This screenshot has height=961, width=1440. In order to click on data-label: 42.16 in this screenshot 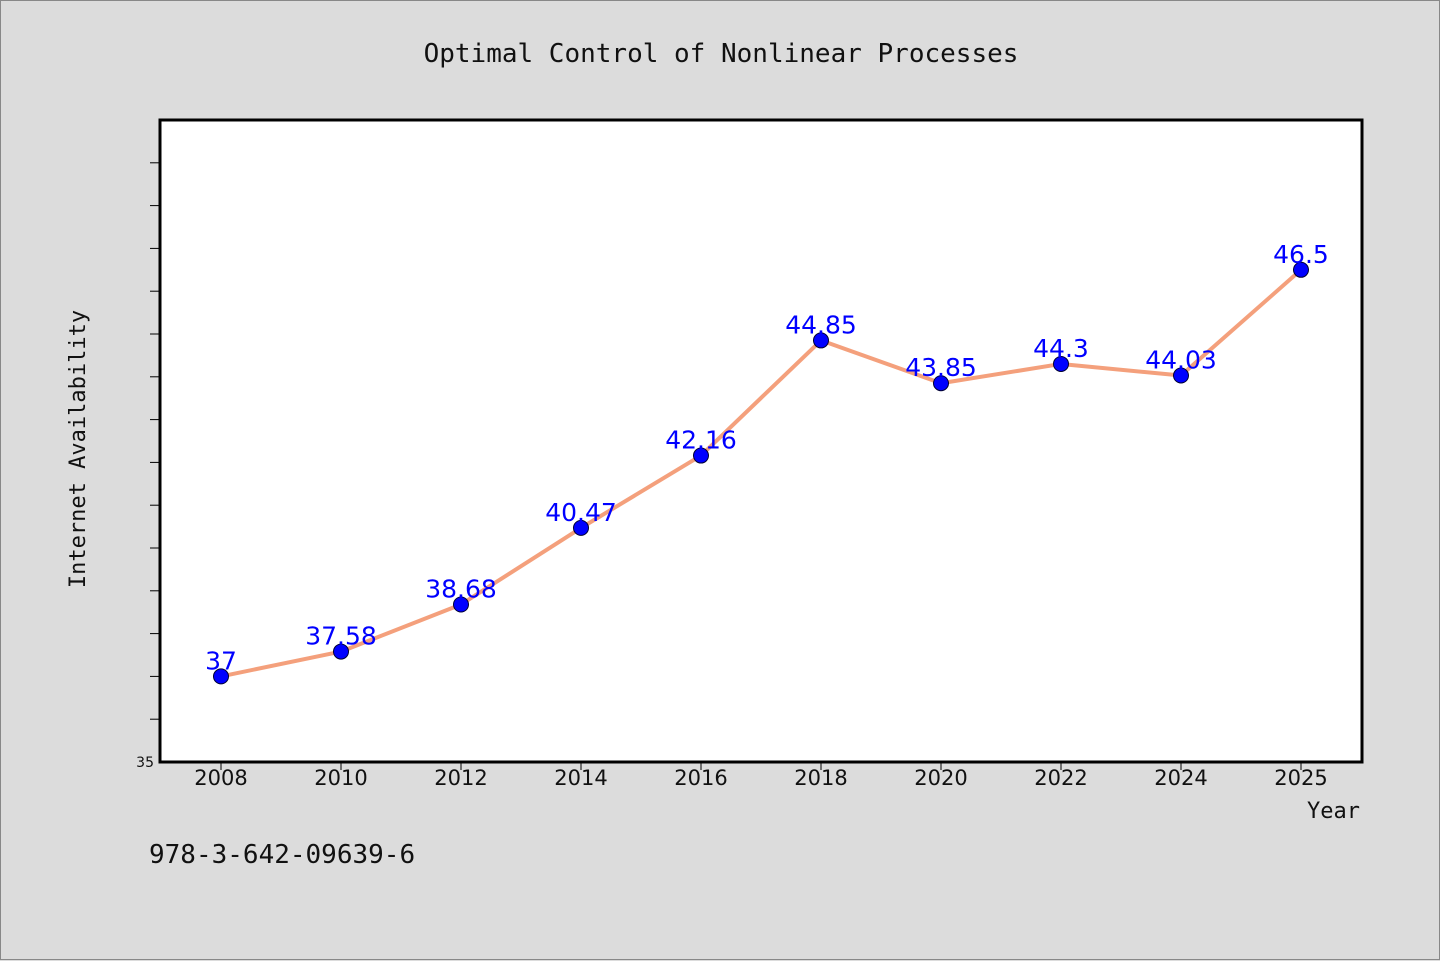, I will do `click(701, 440)`.